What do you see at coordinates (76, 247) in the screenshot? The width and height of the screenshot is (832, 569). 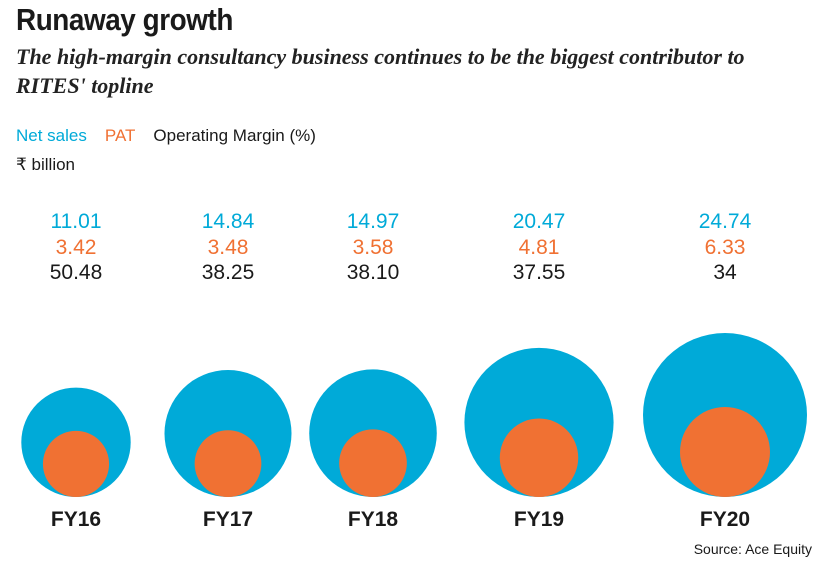 I see `pat-label-fy16: 3.42` at bounding box center [76, 247].